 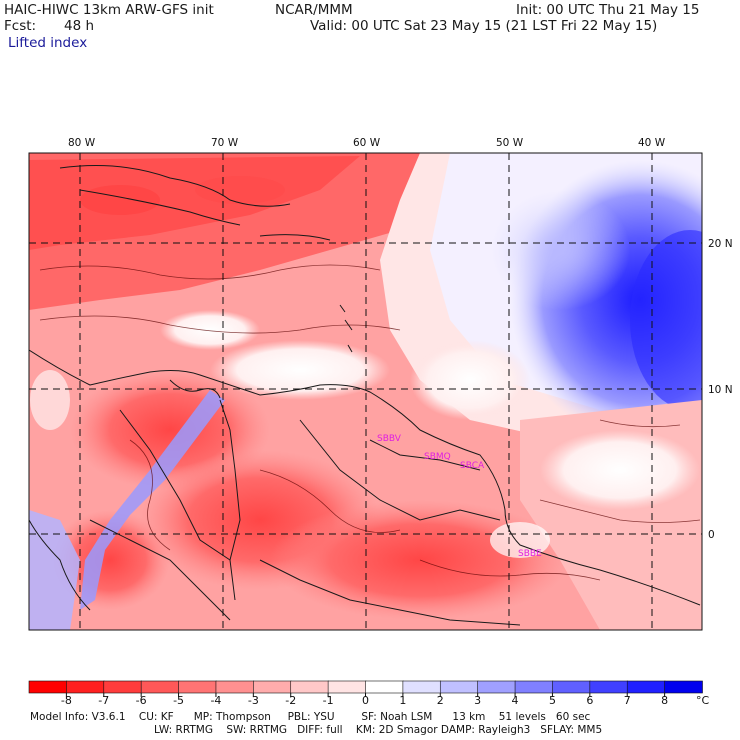 I want to click on colorbar-tick-label: 8, so click(x=664, y=700).